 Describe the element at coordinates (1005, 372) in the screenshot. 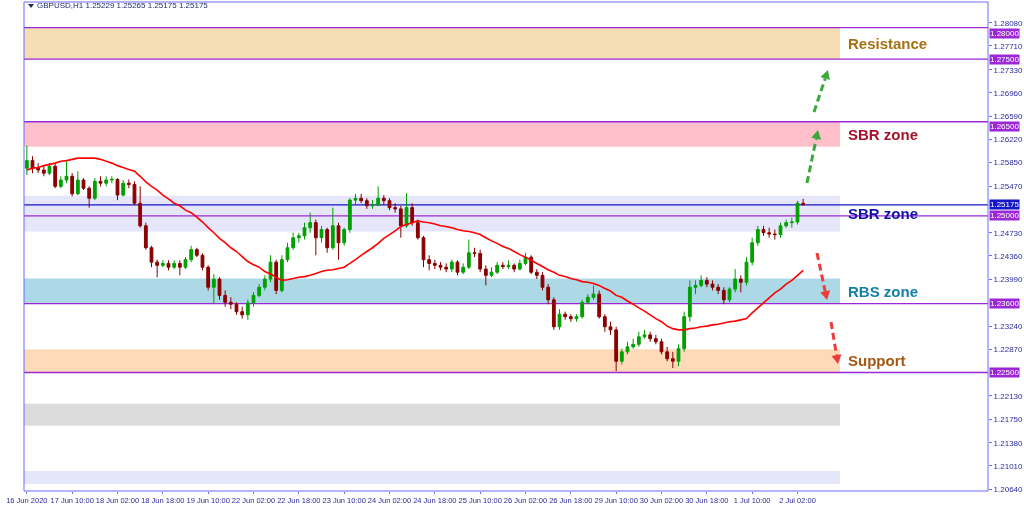

I see `ref-line-label: 1.22500` at that location.